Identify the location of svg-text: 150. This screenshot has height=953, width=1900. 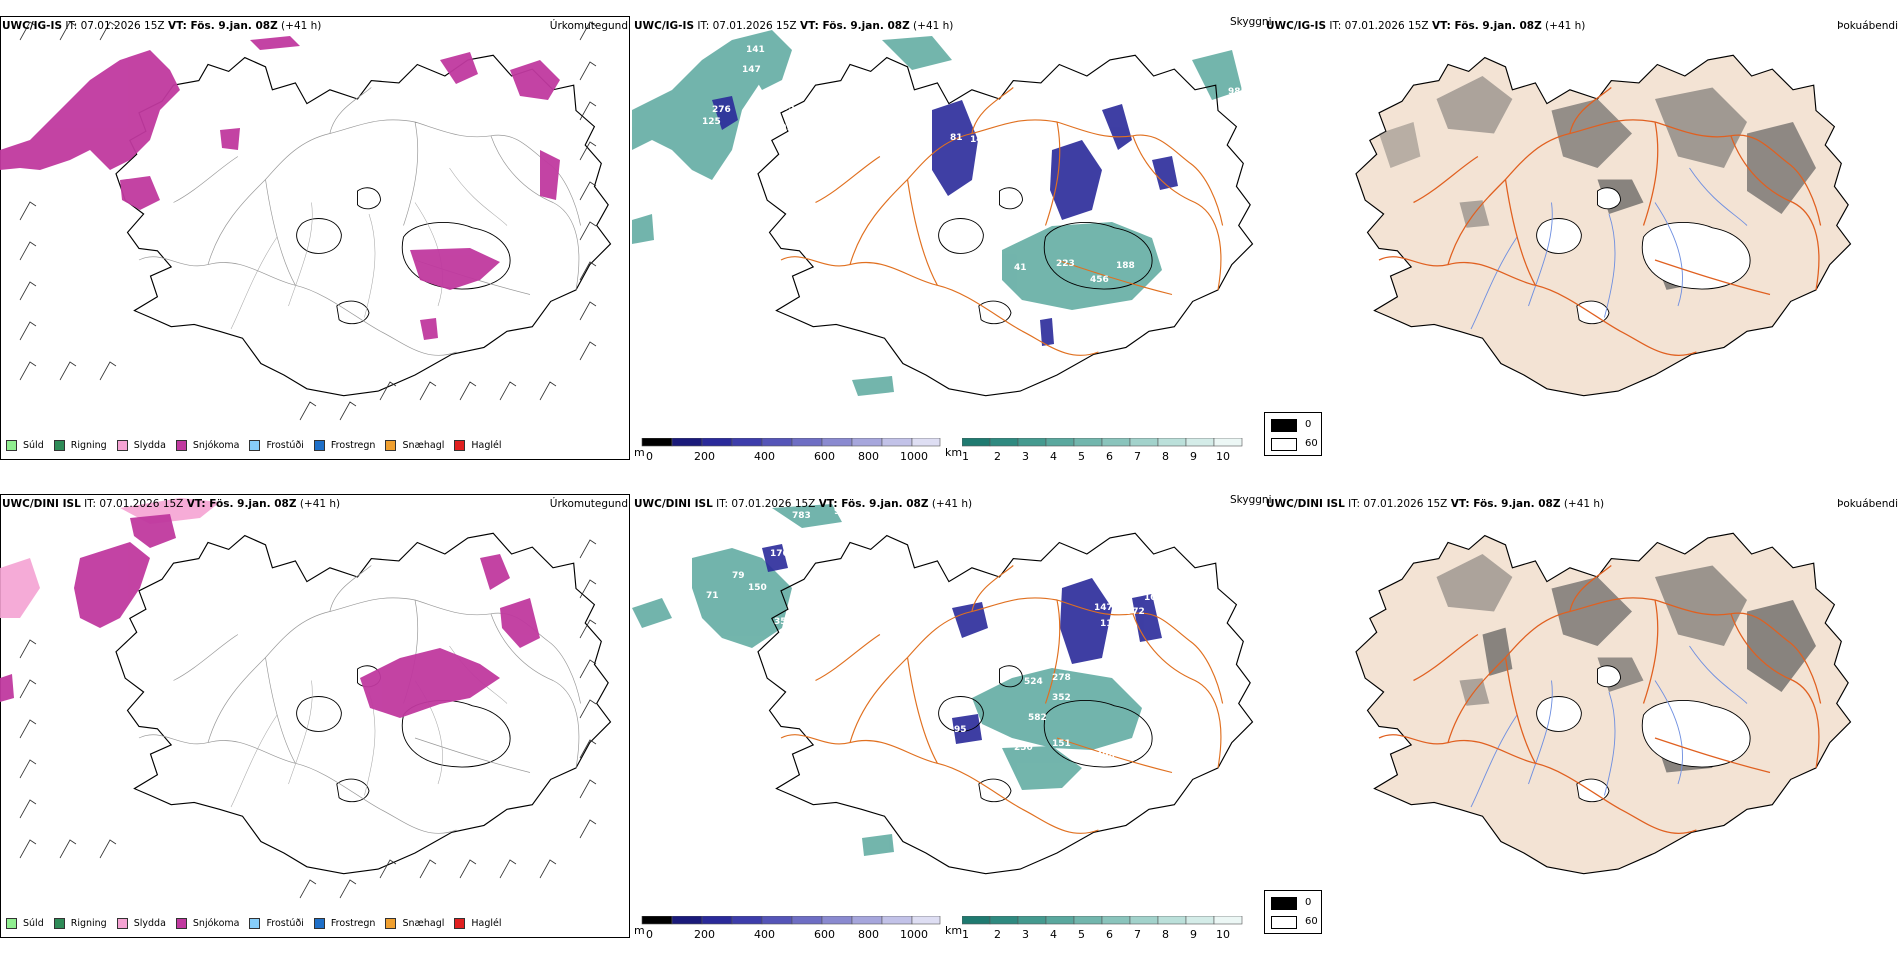
(757, 588).